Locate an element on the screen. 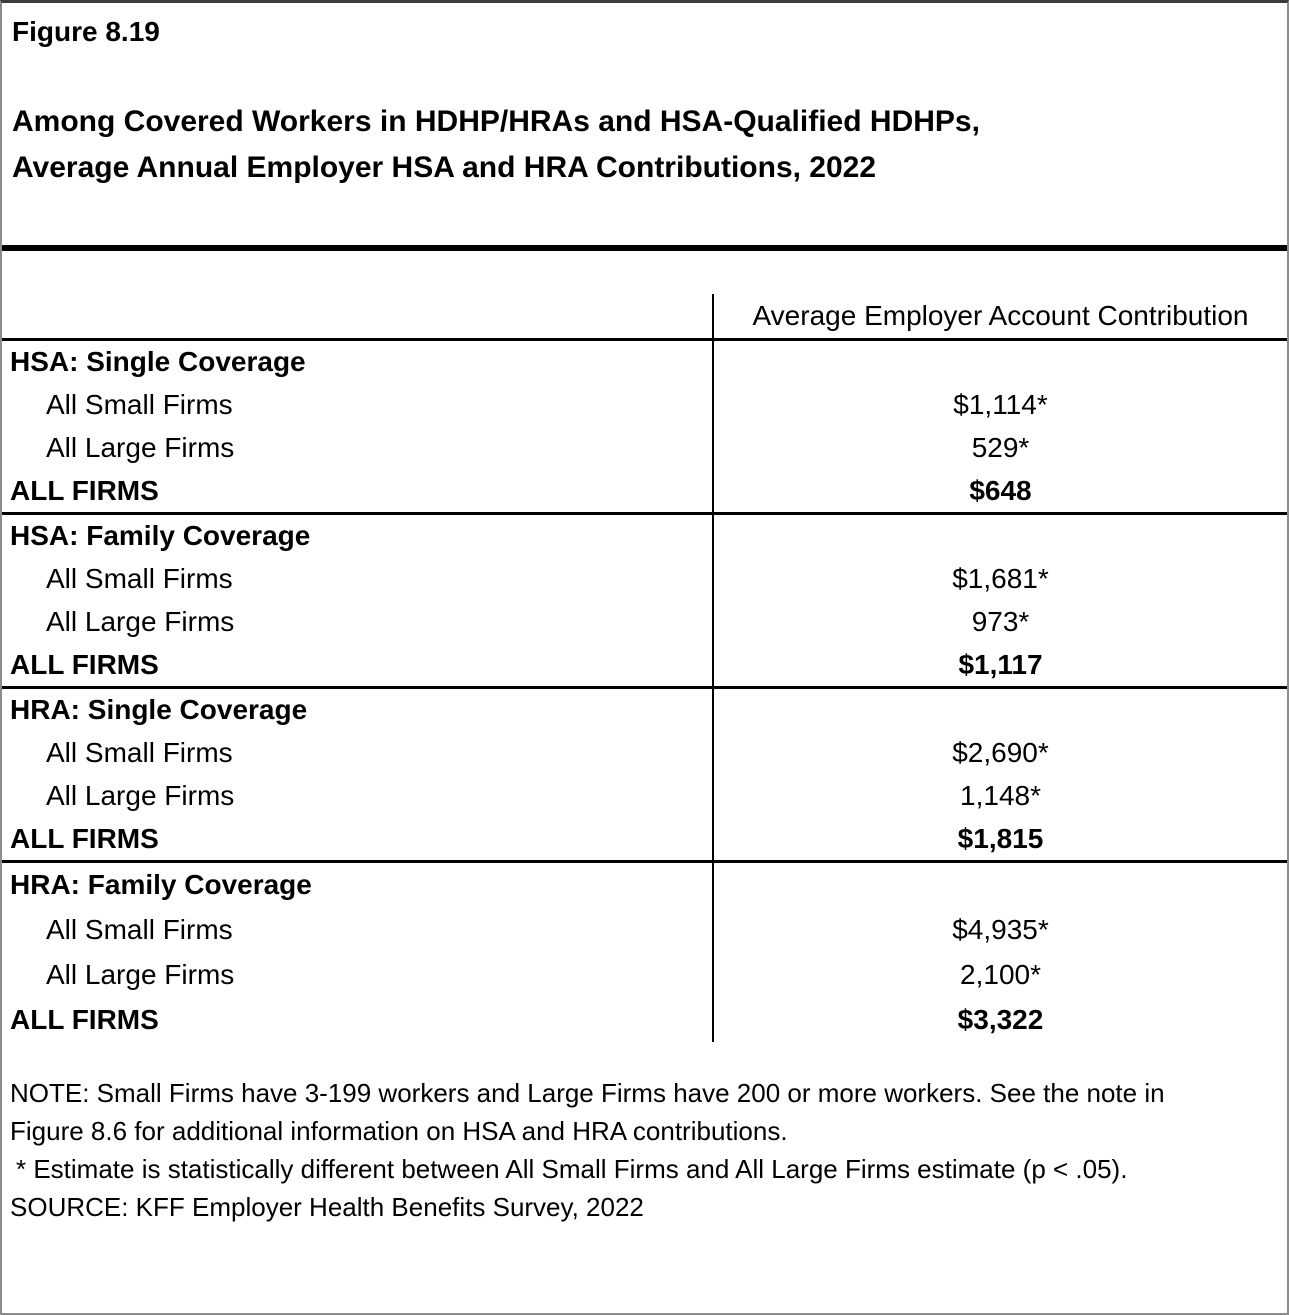 The width and height of the screenshot is (1289, 1315). group-header-label: HRA: Single Coverage is located at coordinates (159, 710).